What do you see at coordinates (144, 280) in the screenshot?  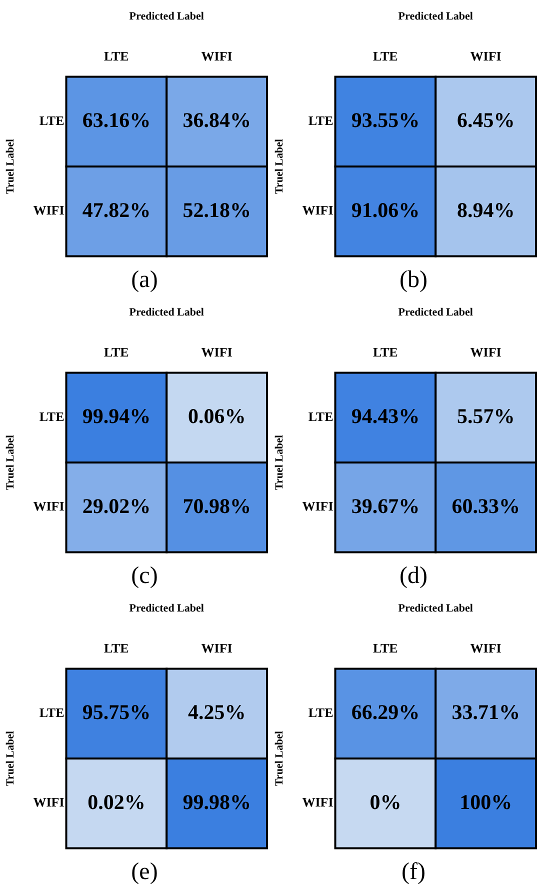 I see `text: (a)` at bounding box center [144, 280].